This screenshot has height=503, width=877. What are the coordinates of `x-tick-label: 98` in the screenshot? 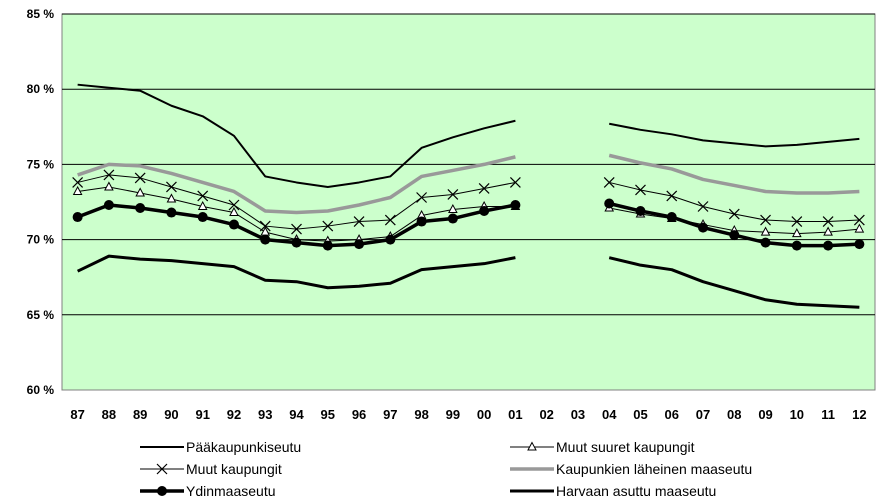 It's located at (421, 414).